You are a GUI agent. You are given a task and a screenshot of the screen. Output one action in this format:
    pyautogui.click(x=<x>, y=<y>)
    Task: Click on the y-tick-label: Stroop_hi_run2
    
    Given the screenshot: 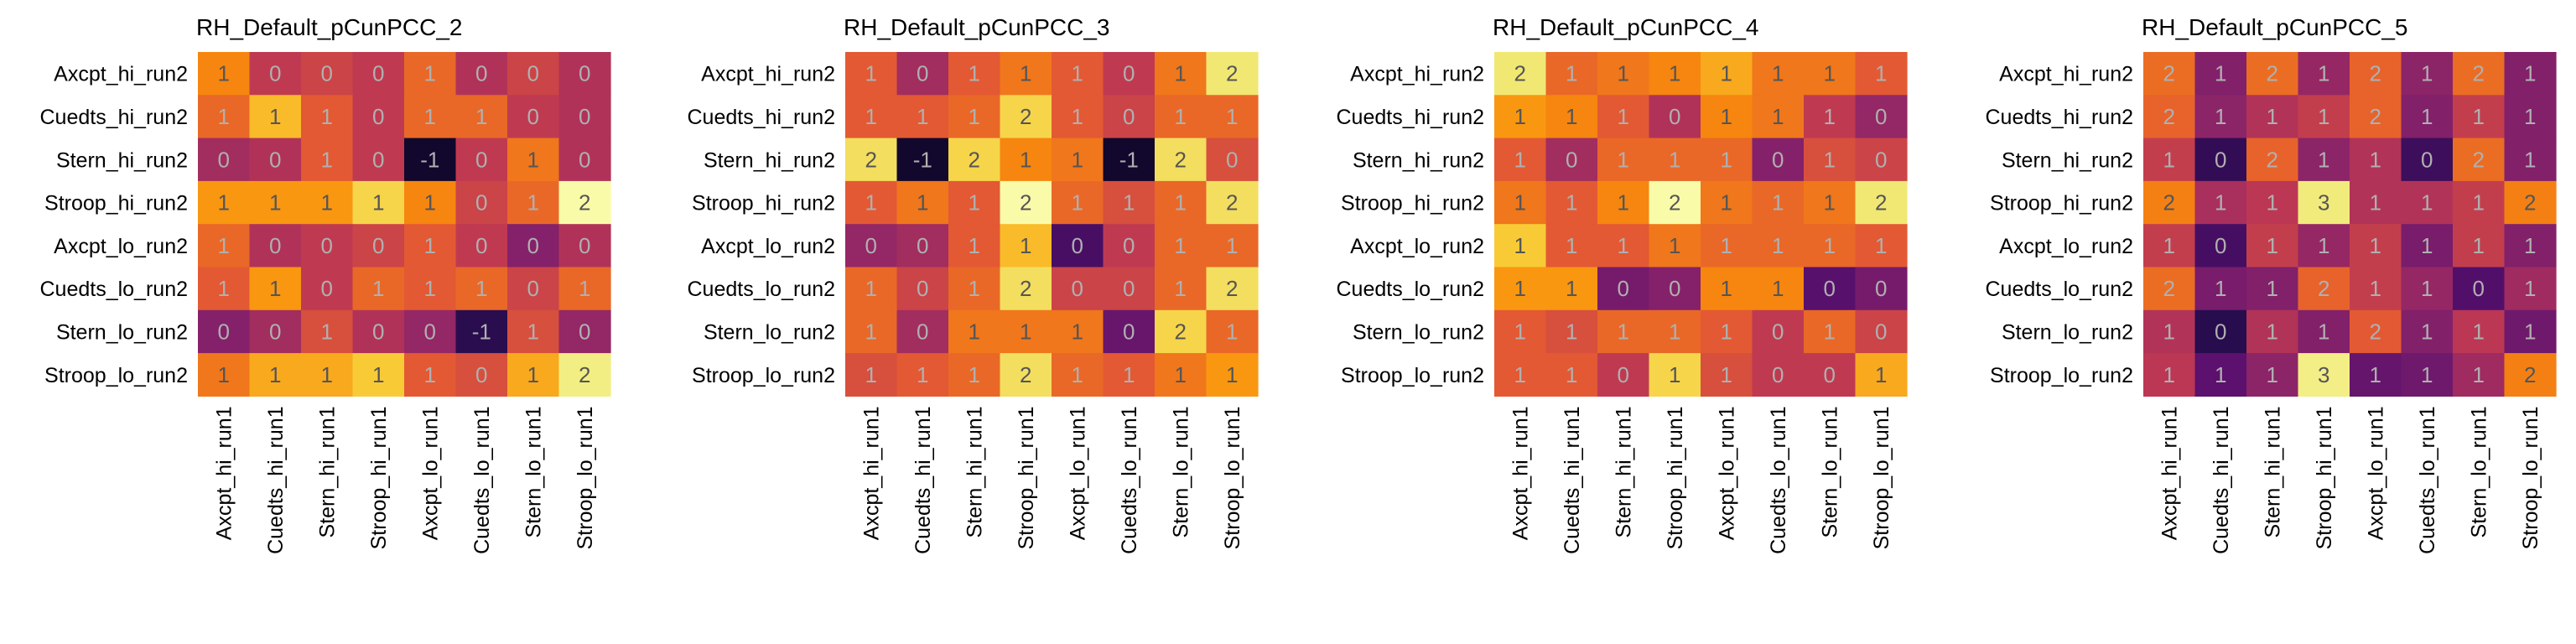 What is the action you would take?
    pyautogui.click(x=763, y=204)
    